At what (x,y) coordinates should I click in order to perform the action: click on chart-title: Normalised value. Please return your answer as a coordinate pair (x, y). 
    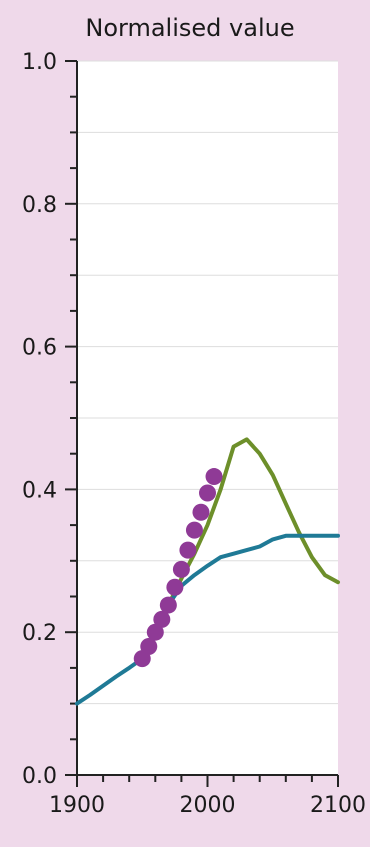
    Looking at the image, I should click on (189, 28).